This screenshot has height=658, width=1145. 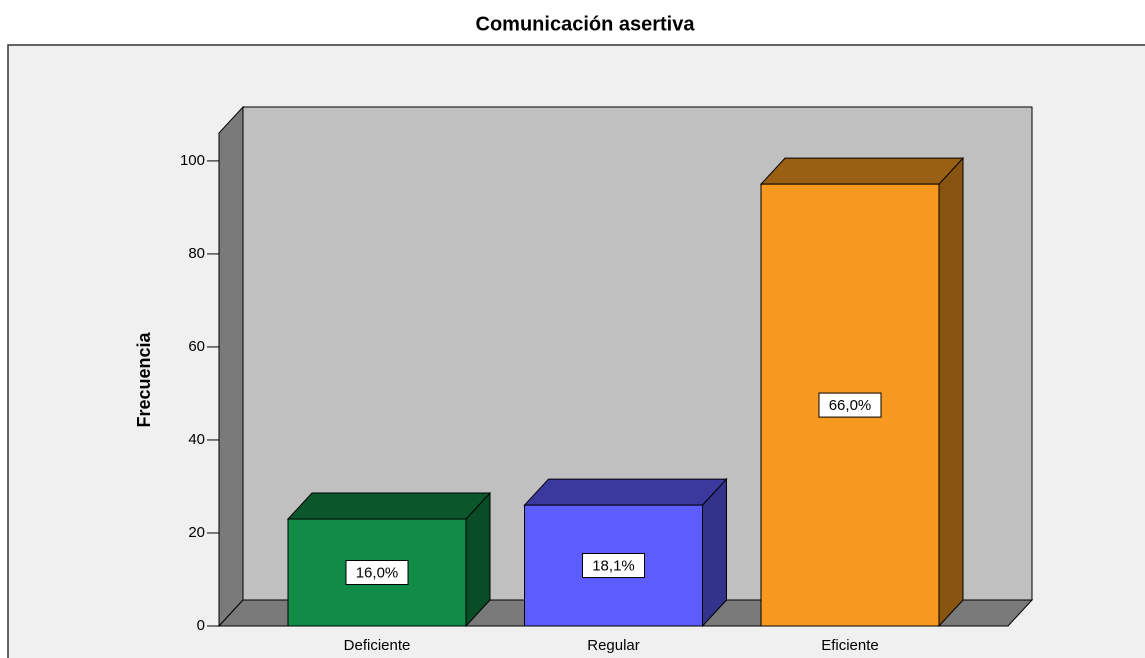 I want to click on value-label: 66,0%, so click(x=850, y=405).